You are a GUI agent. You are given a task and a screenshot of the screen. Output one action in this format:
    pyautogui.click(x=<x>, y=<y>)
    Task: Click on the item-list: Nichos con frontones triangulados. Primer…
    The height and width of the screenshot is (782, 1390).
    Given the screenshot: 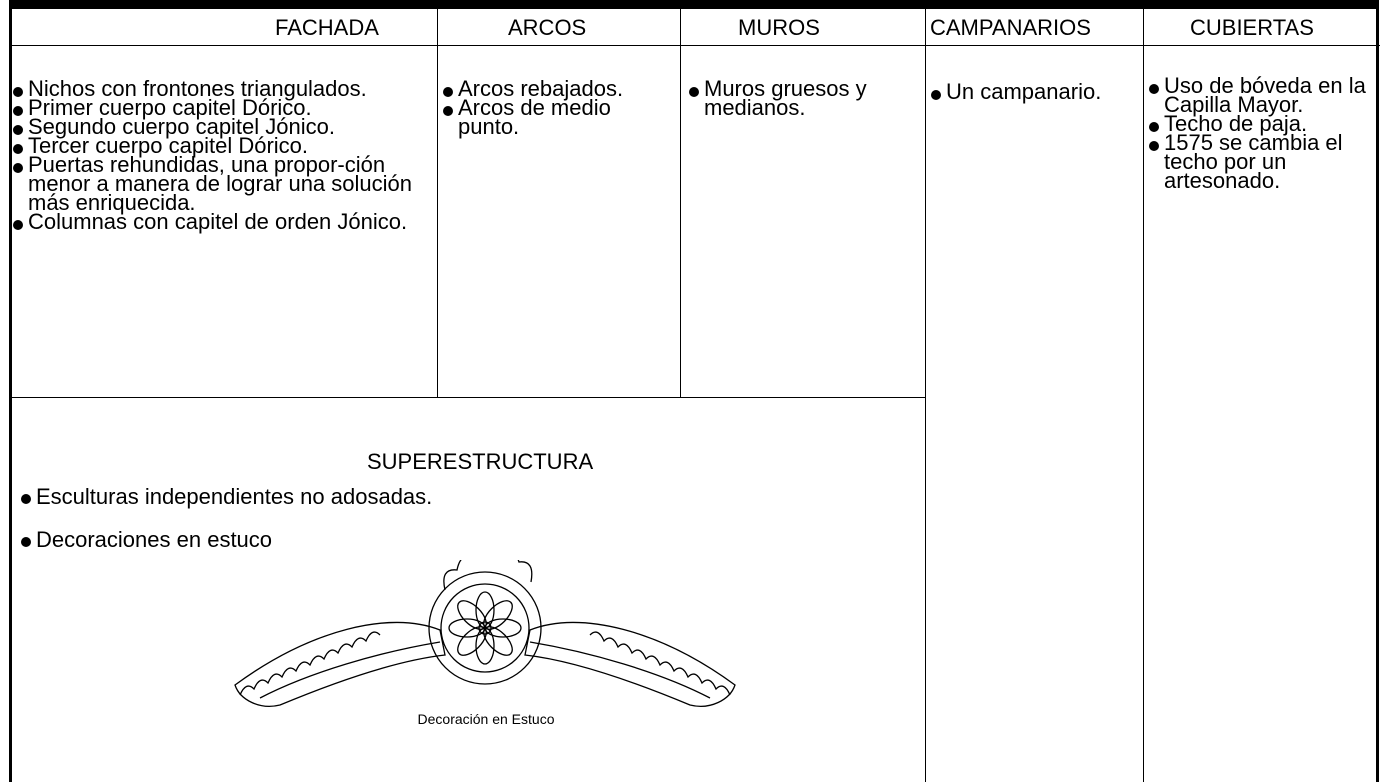 What is the action you would take?
    pyautogui.click(x=220, y=155)
    